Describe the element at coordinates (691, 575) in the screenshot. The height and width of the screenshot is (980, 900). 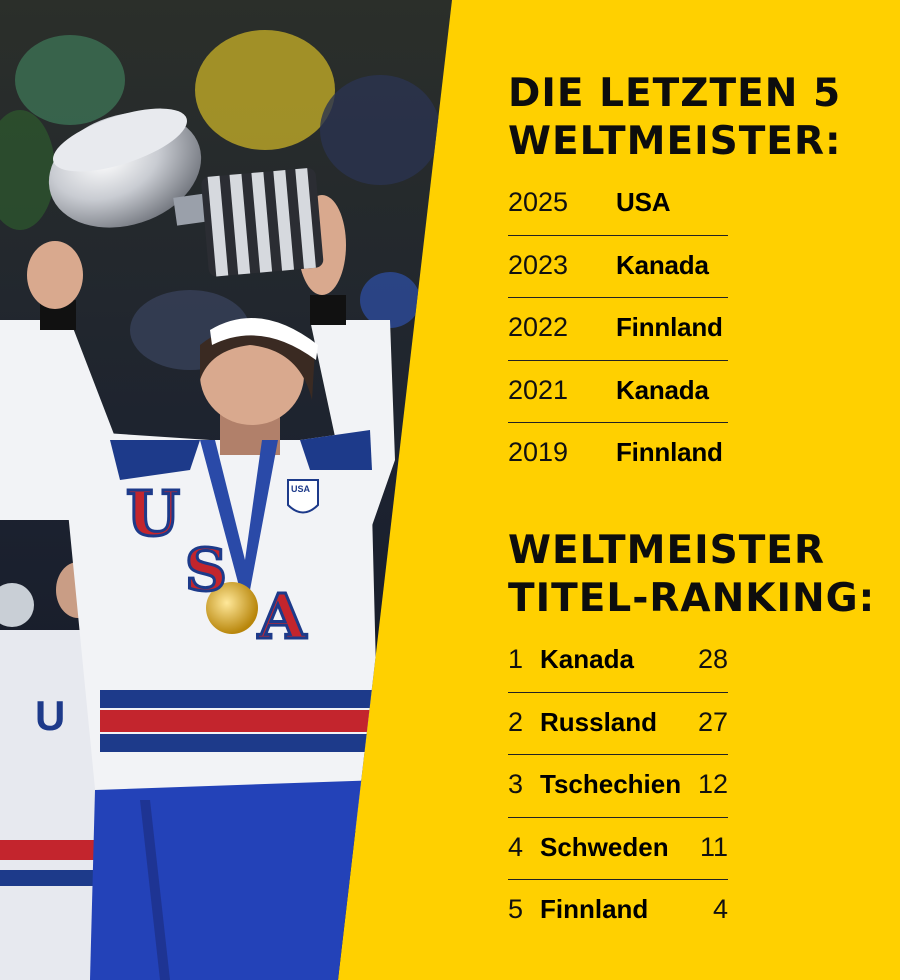
I see `ranking-heading: WELTMEISTER TITEL-RANKING:` at that location.